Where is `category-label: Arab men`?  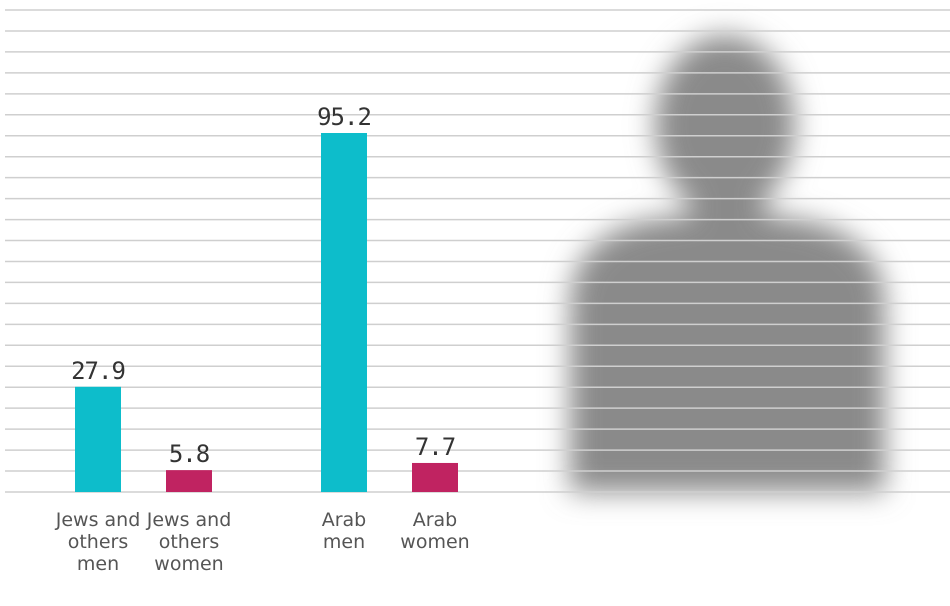
category-label: Arab men is located at coordinates (344, 531).